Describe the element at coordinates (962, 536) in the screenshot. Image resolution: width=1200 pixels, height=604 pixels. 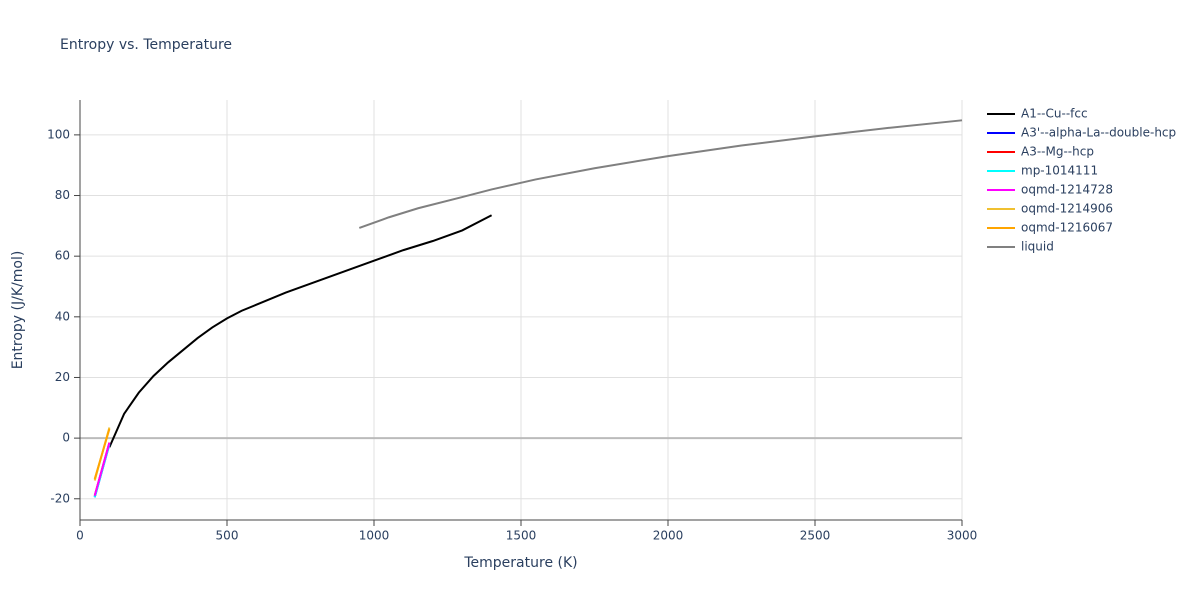
I see `x-tick-label: 3000` at that location.